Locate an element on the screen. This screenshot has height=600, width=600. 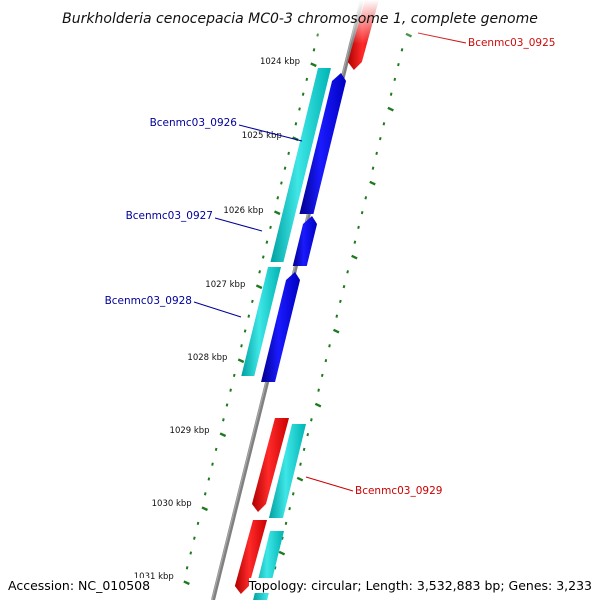
kbp-label: 1029 kbp is located at coordinates (190, 431).